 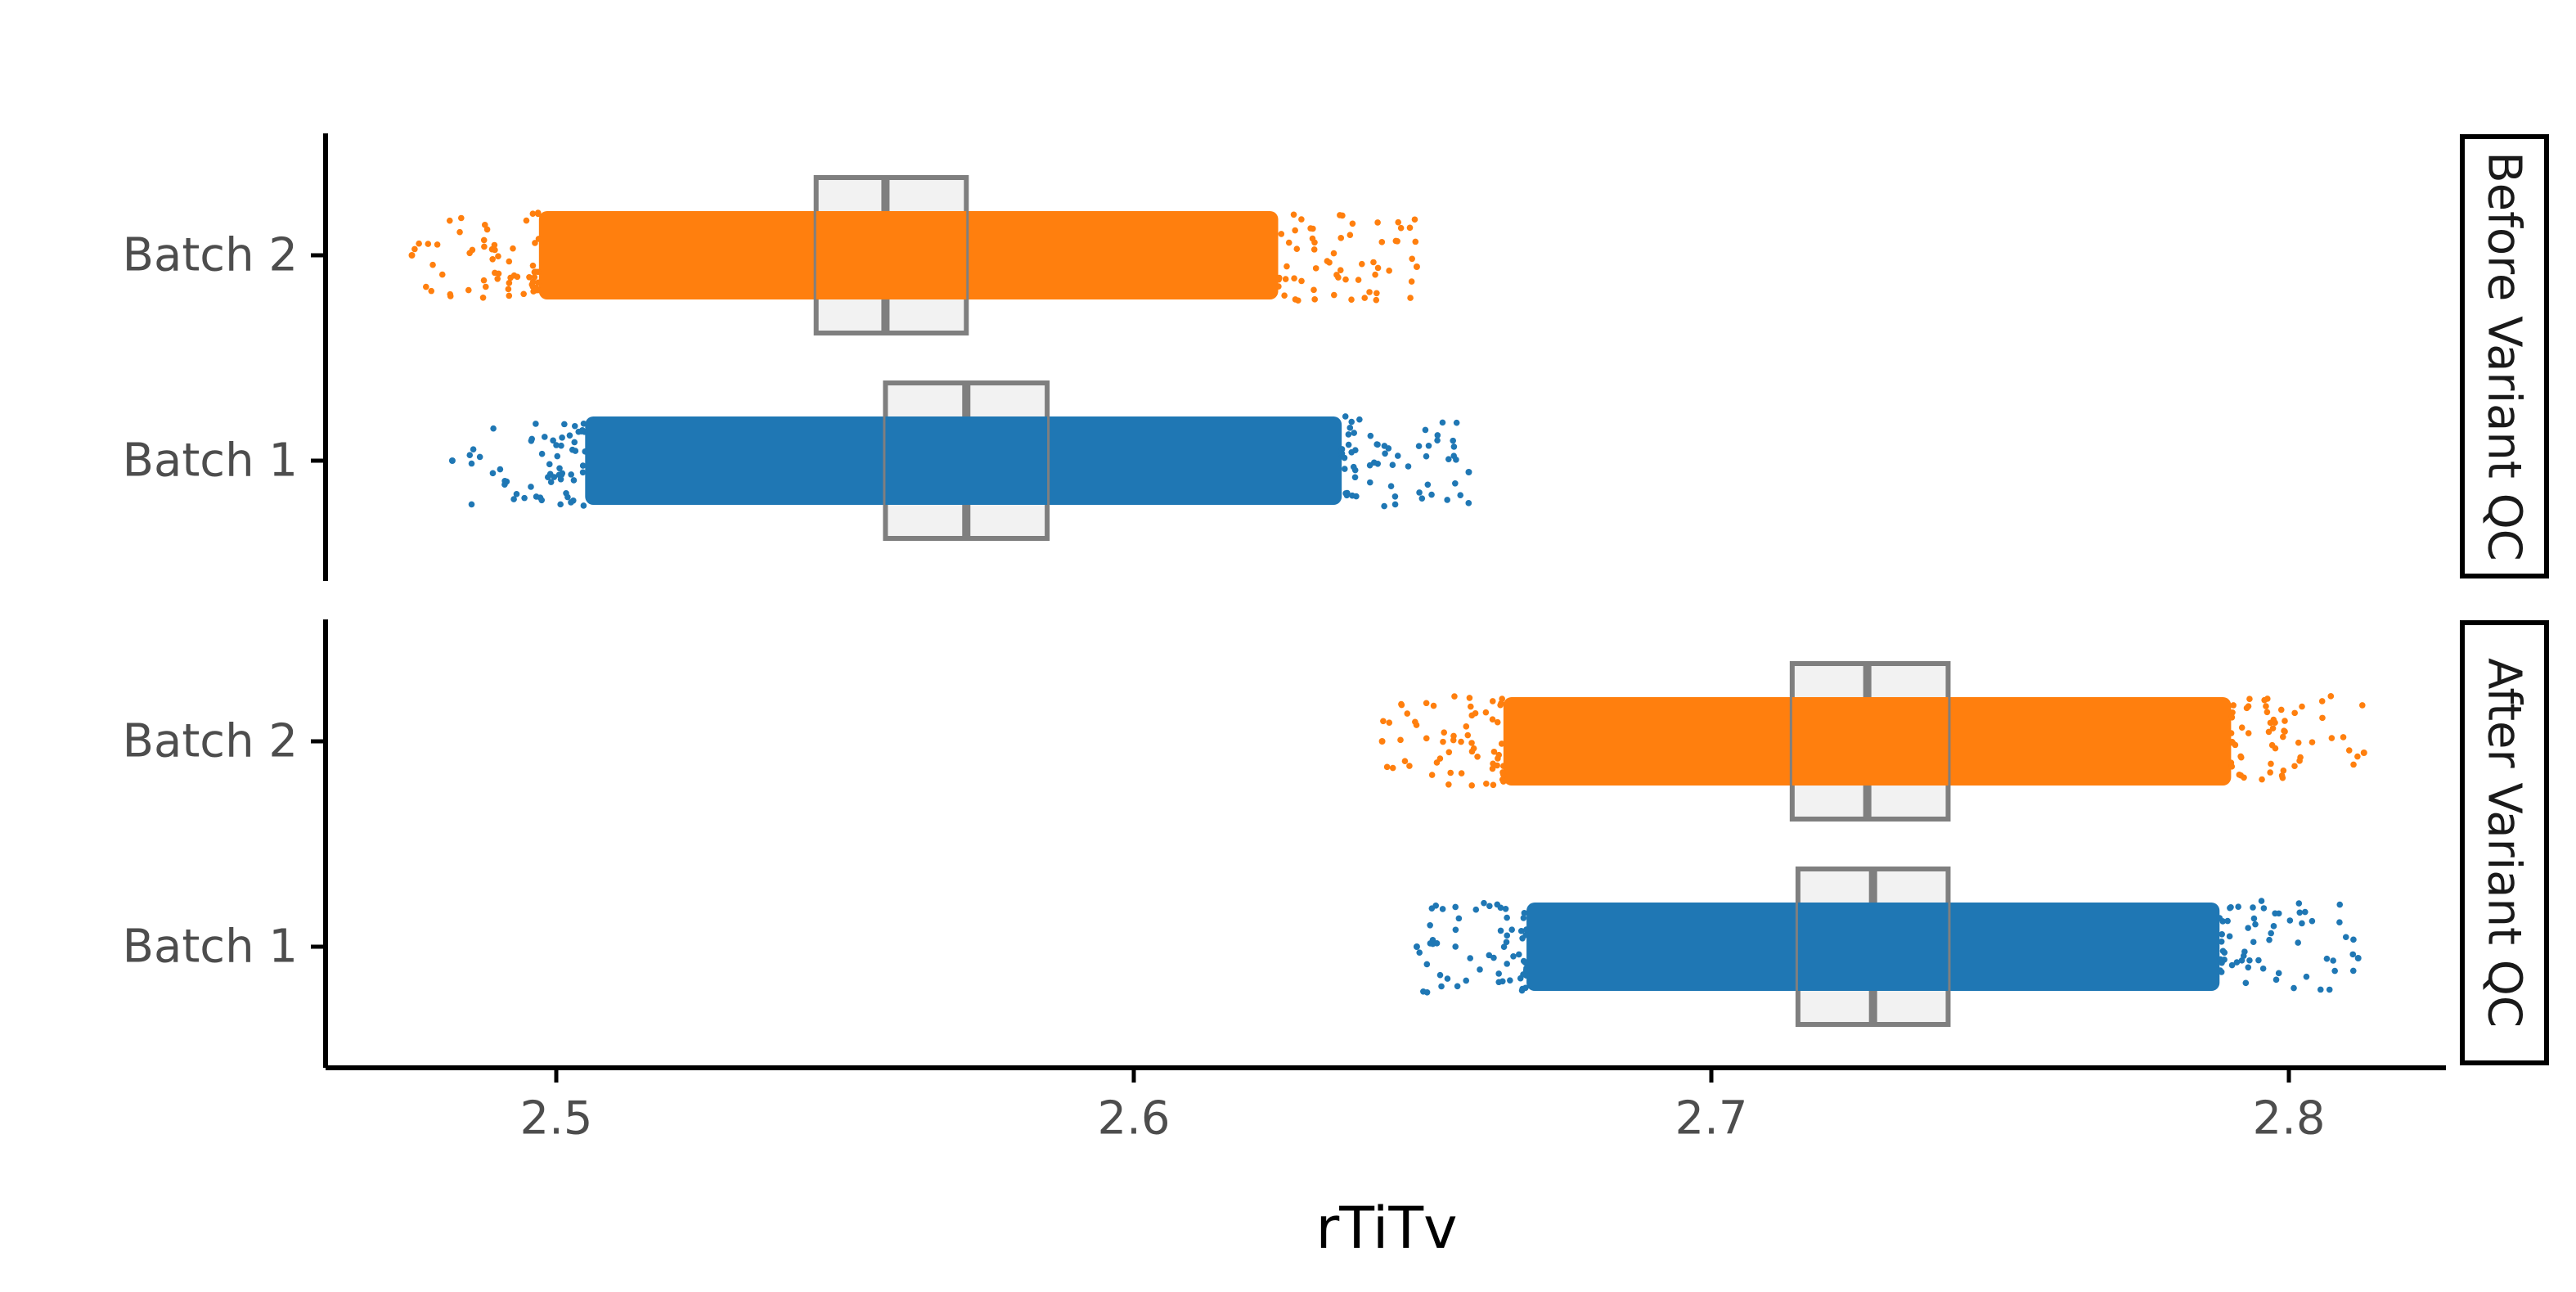 What do you see at coordinates (1386, 1228) in the screenshot?
I see `x-axis-title: rTiTv` at bounding box center [1386, 1228].